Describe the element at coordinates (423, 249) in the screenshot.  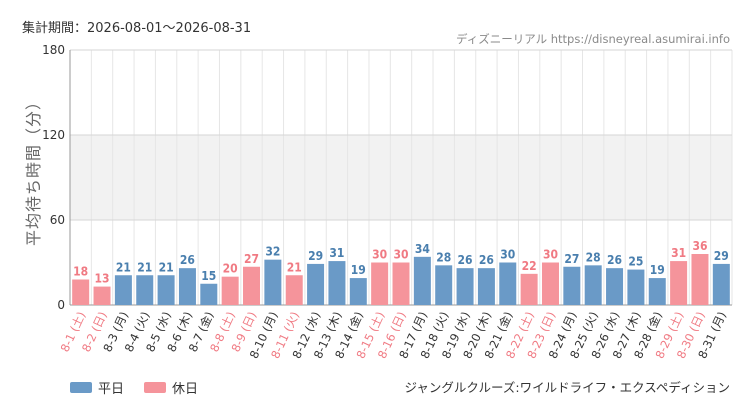
I see `data-label: 34` at that location.